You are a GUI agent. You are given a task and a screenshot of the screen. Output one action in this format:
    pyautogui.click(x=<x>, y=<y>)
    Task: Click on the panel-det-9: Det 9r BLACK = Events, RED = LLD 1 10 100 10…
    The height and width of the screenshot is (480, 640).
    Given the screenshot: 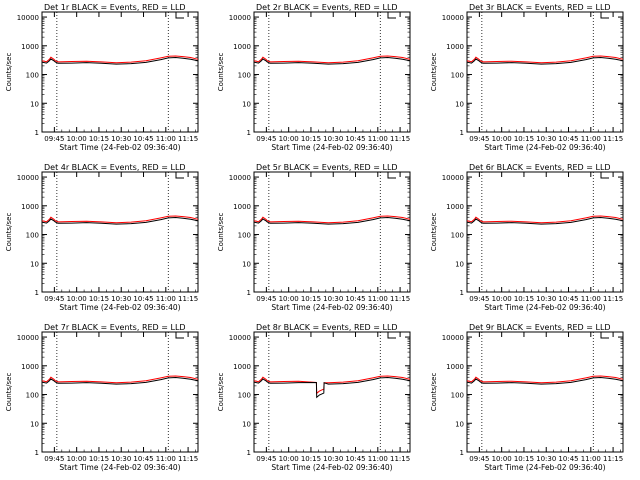 What is the action you would take?
    pyautogui.click(x=527, y=397)
    